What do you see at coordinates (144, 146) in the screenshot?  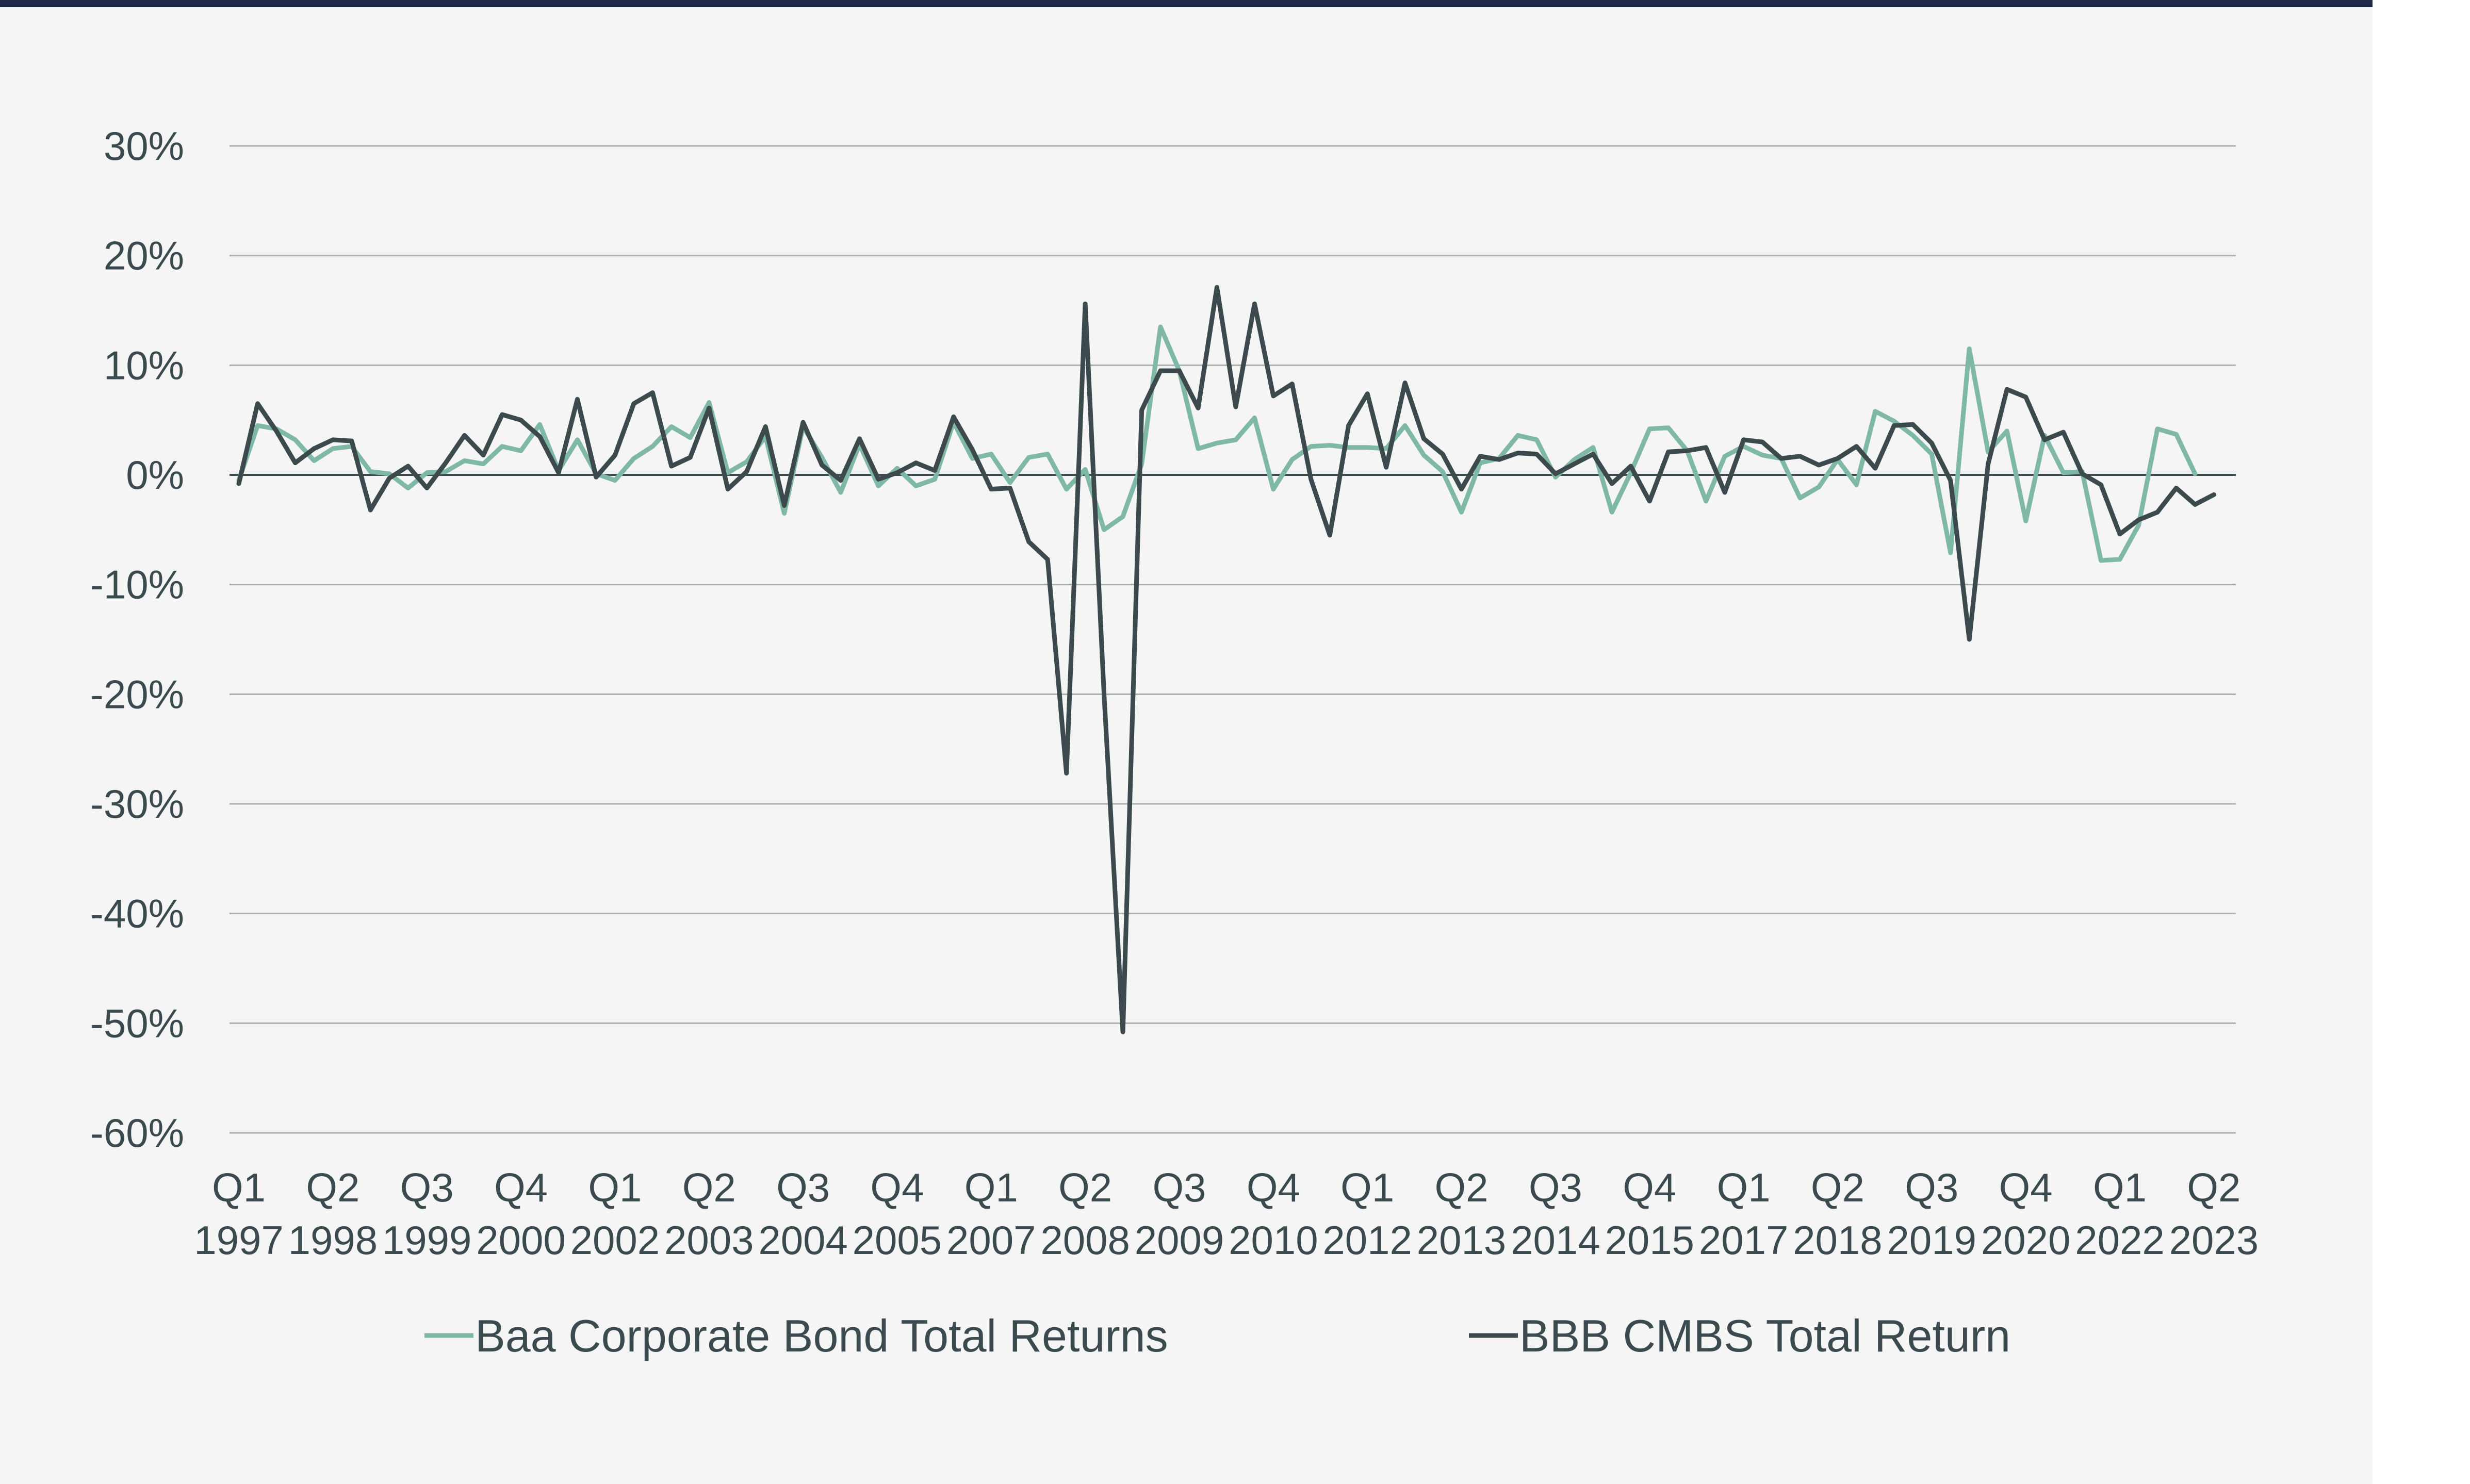 I see `y-tick-label: 30%` at bounding box center [144, 146].